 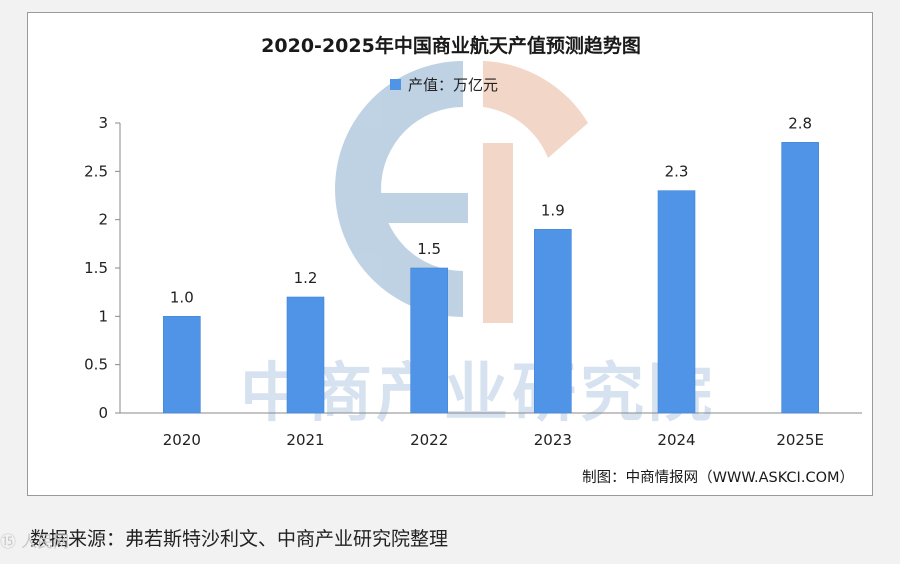 I want to click on bar-2022, so click(x=429, y=340).